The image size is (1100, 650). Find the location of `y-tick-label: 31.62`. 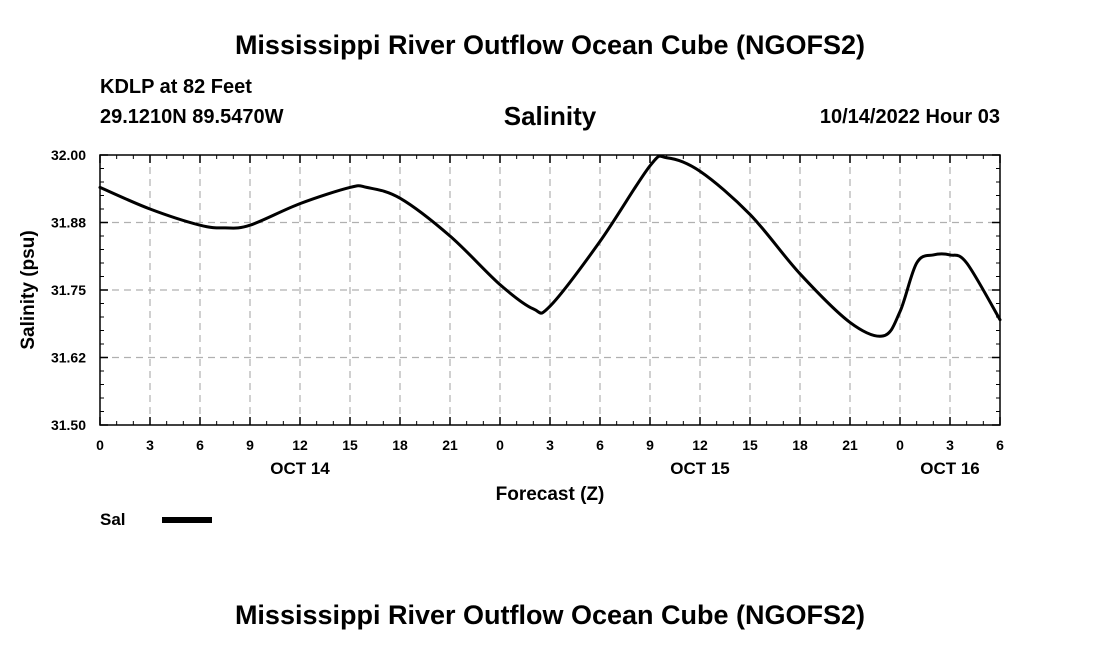

y-tick-label: 31.62 is located at coordinates (68, 358).